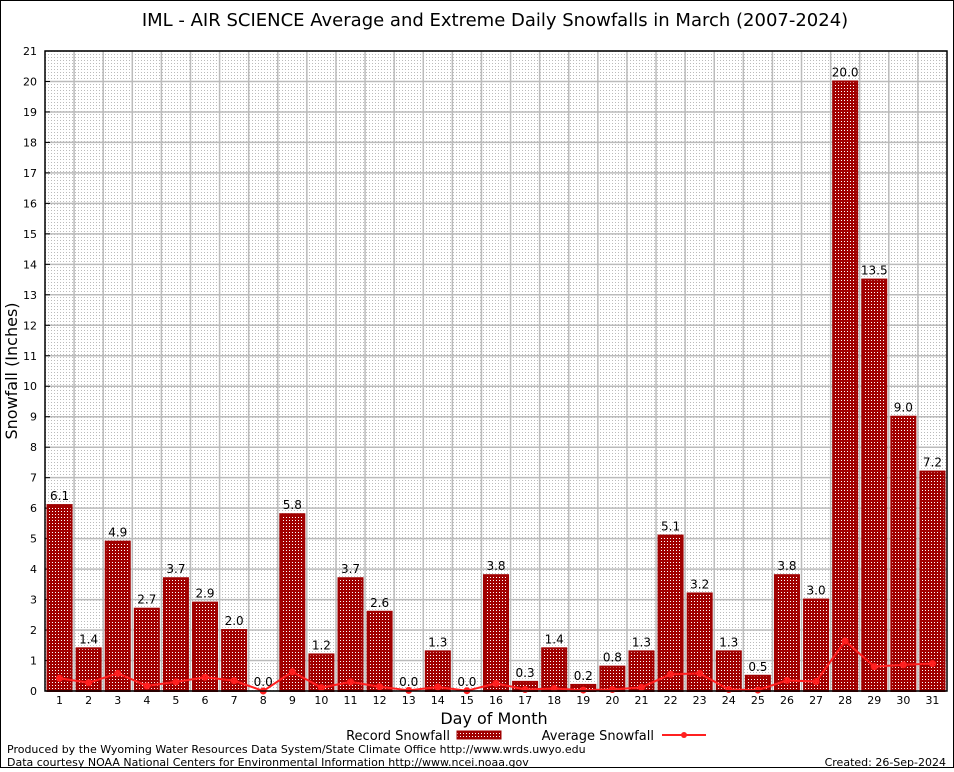 Image resolution: width=954 pixels, height=772 pixels. What do you see at coordinates (59, 700) in the screenshot?
I see `x-tick-label: 1` at bounding box center [59, 700].